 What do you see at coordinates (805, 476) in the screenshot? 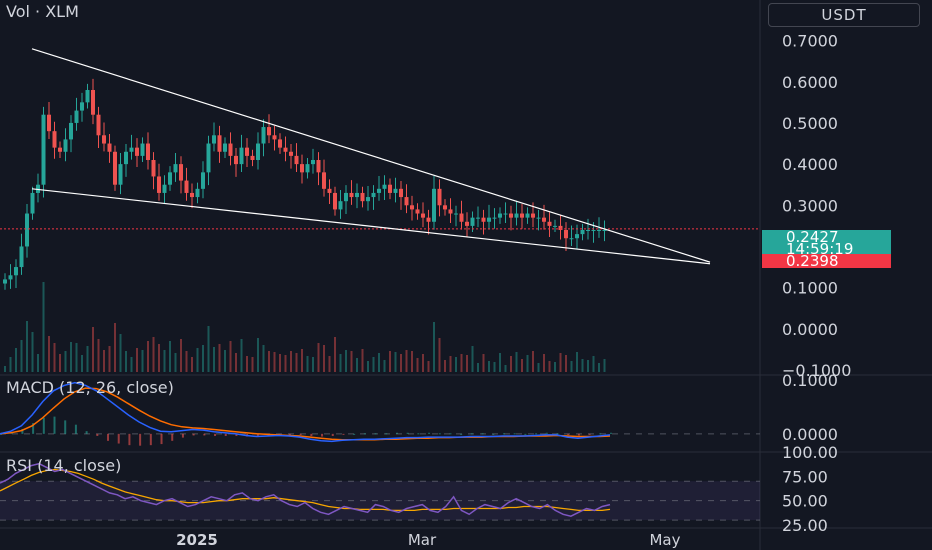
I see `rsi-tick-label: 75.00` at bounding box center [805, 476].